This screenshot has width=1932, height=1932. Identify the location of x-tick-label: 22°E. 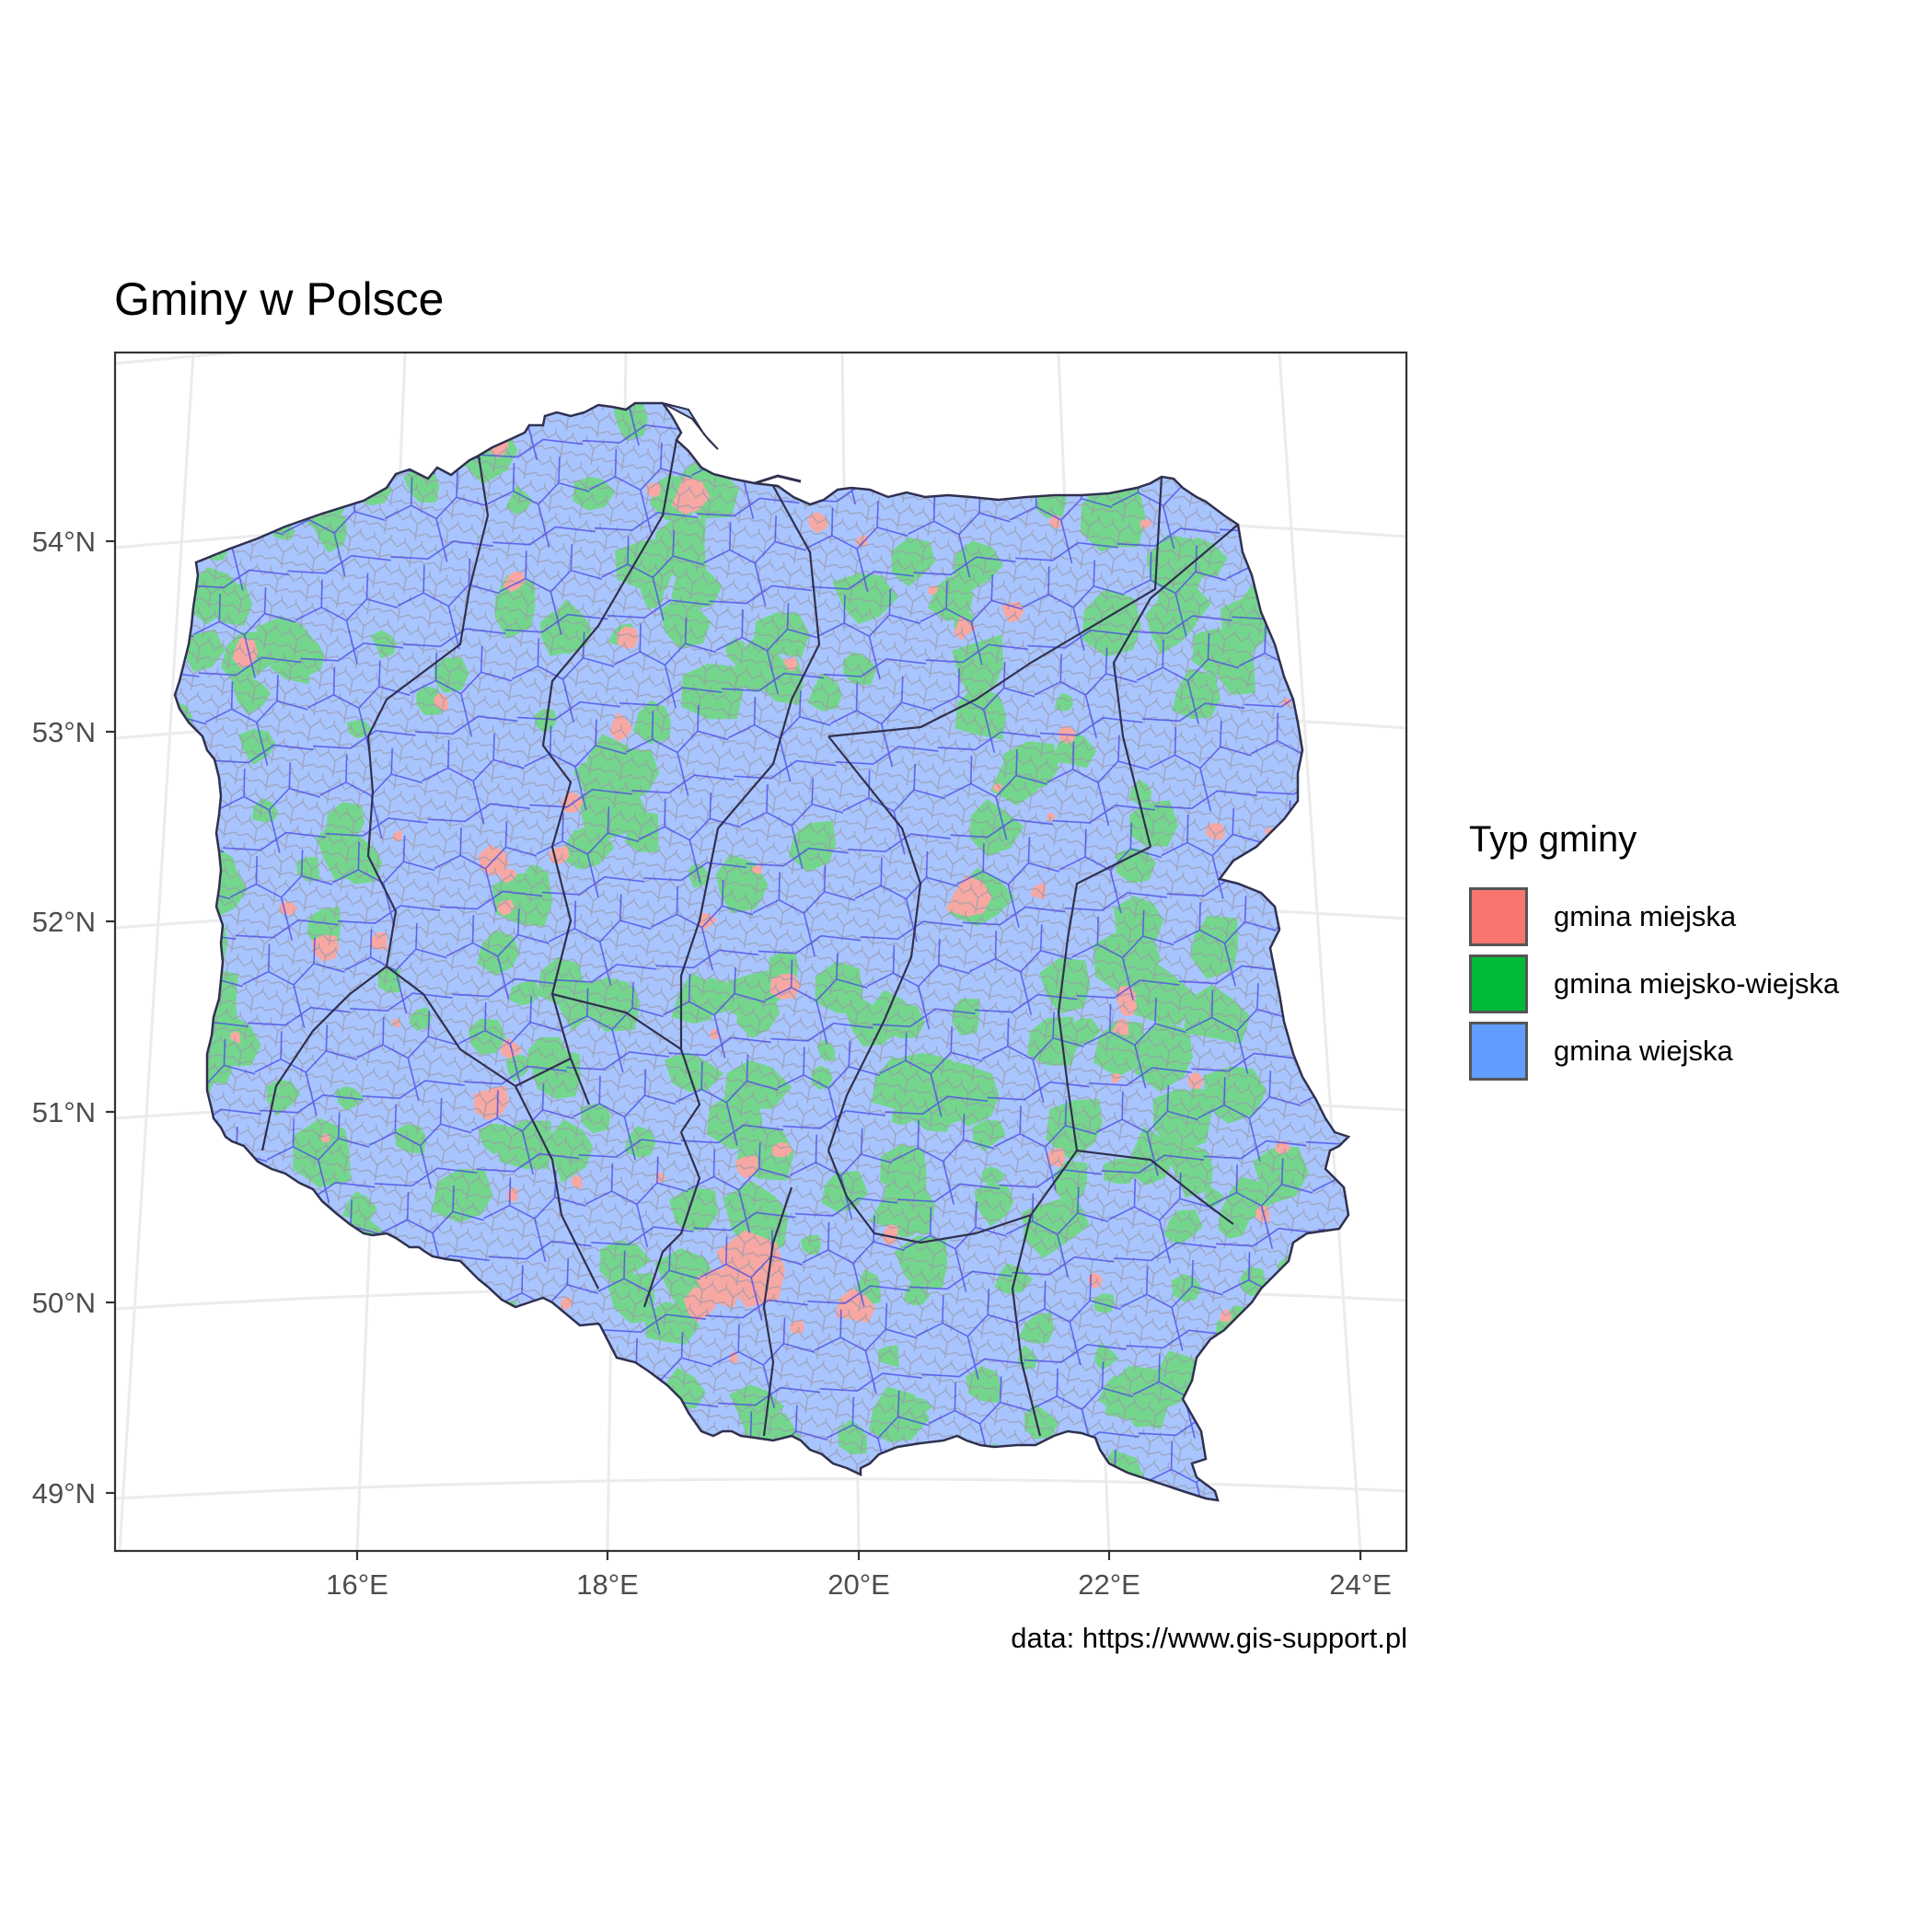
(1109, 1585).